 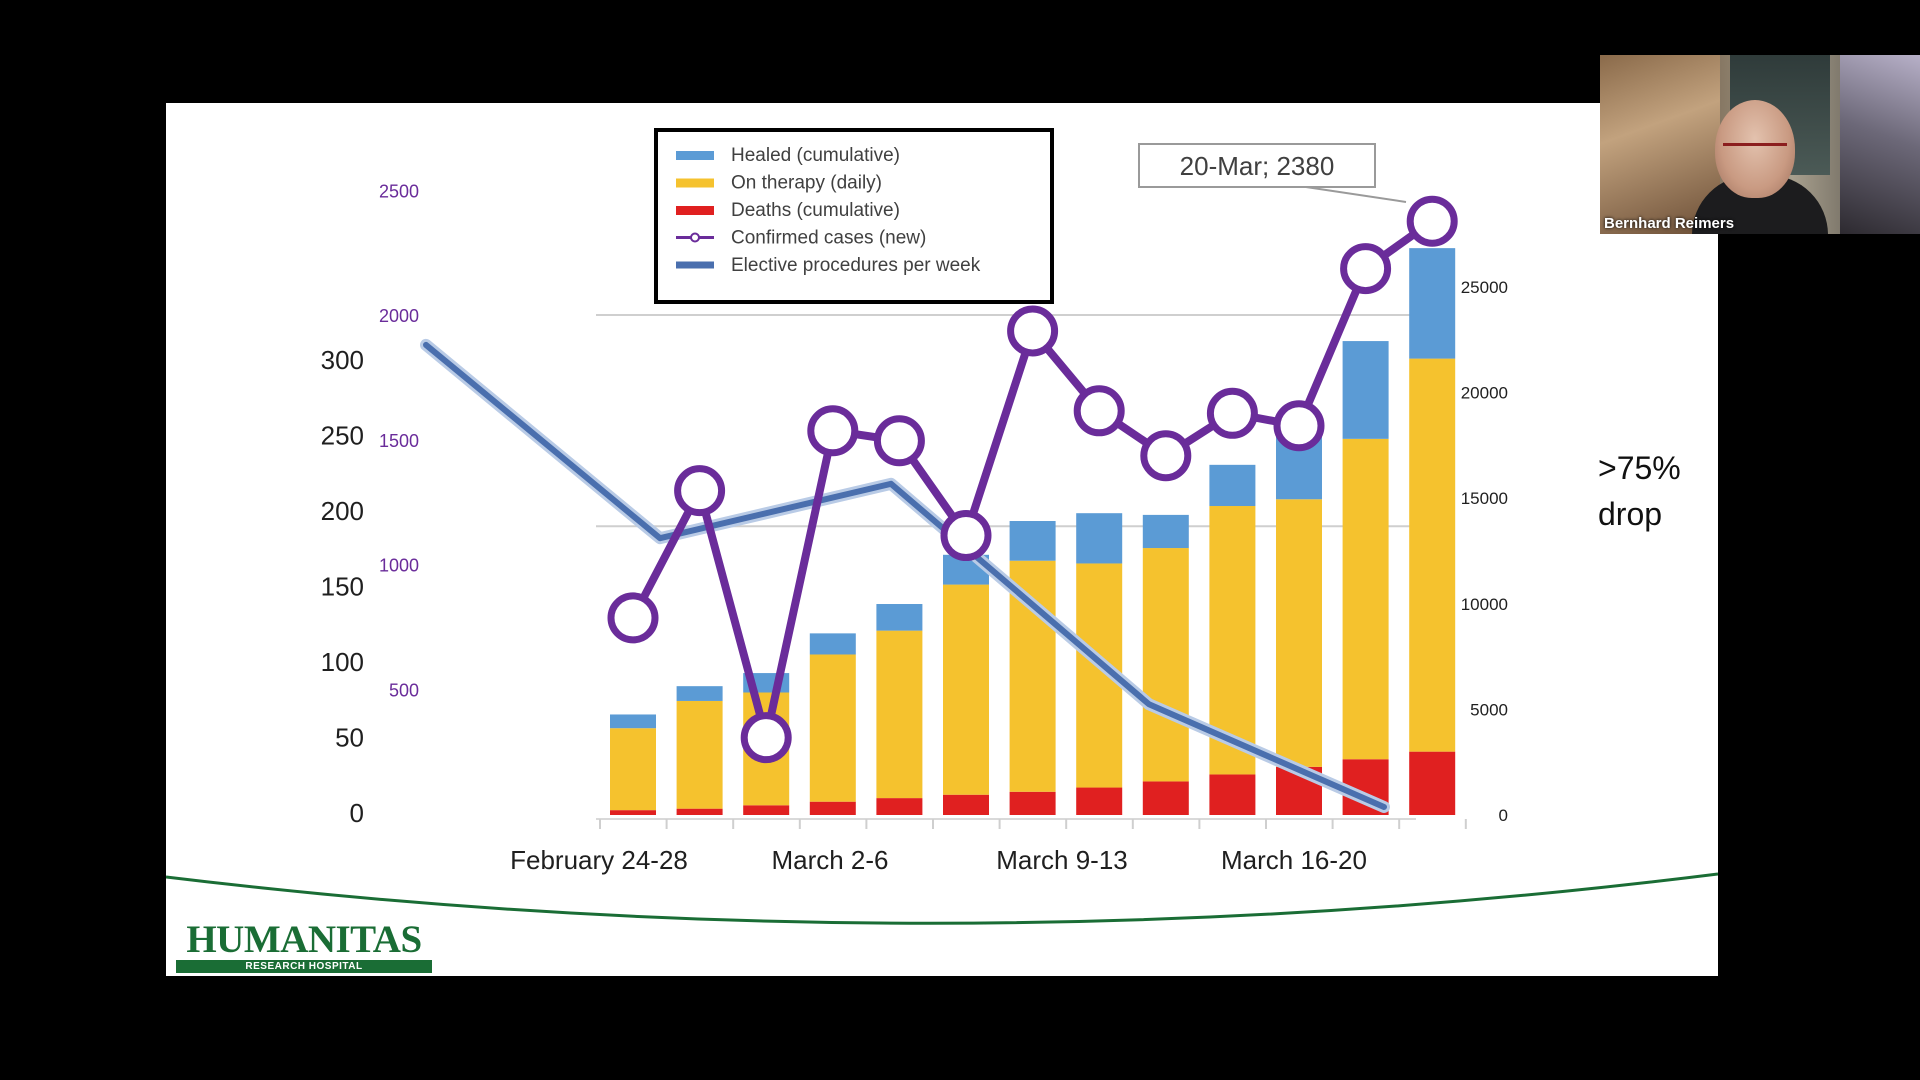 I want to click on cases-axis-tick: 1500, so click(x=399, y=441).